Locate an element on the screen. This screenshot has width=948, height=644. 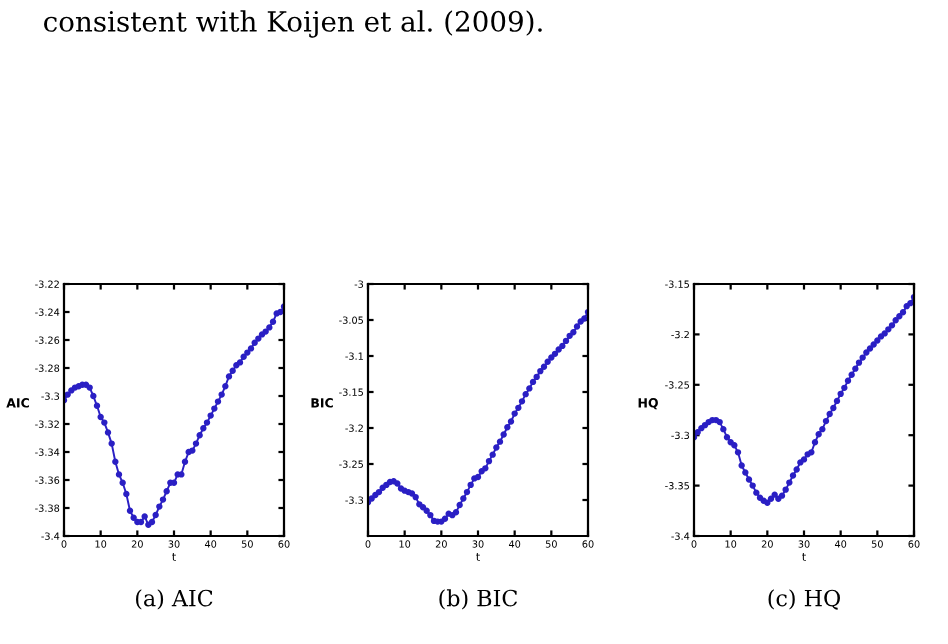
text: (b) BIC is located at coordinates (478, 599).